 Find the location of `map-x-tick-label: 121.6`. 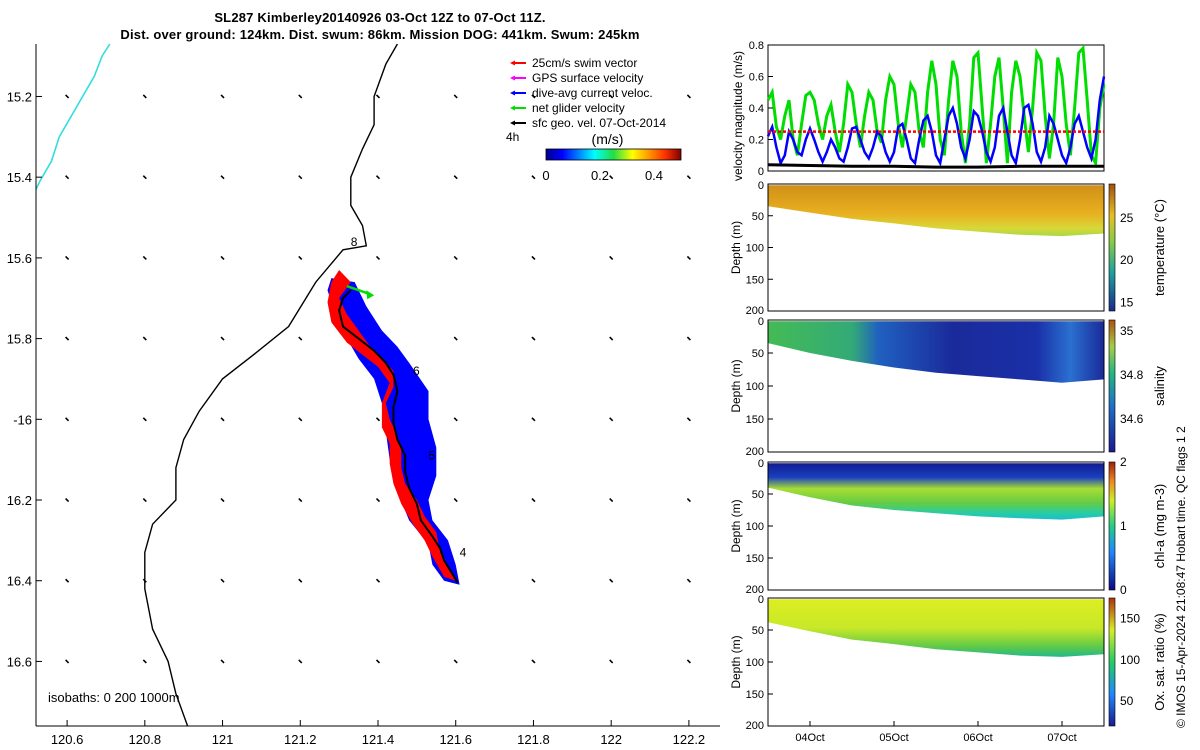

map-x-tick-label: 121.6 is located at coordinates (455, 739).